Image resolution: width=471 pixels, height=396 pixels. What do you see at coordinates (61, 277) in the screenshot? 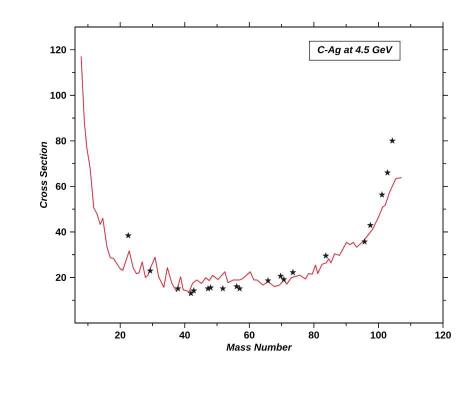
I see `y-tick-label: 20` at bounding box center [61, 277].